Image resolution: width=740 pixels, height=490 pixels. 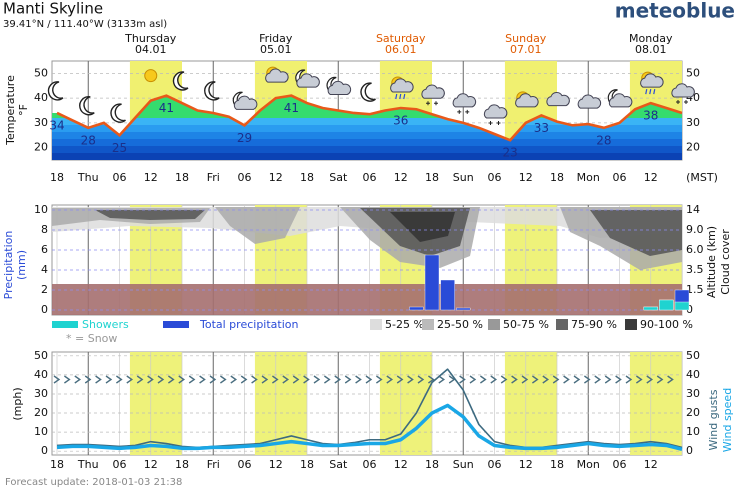 What do you see at coordinates (369, 427) in the screenshot?
I see `wind-line` at bounding box center [369, 427].